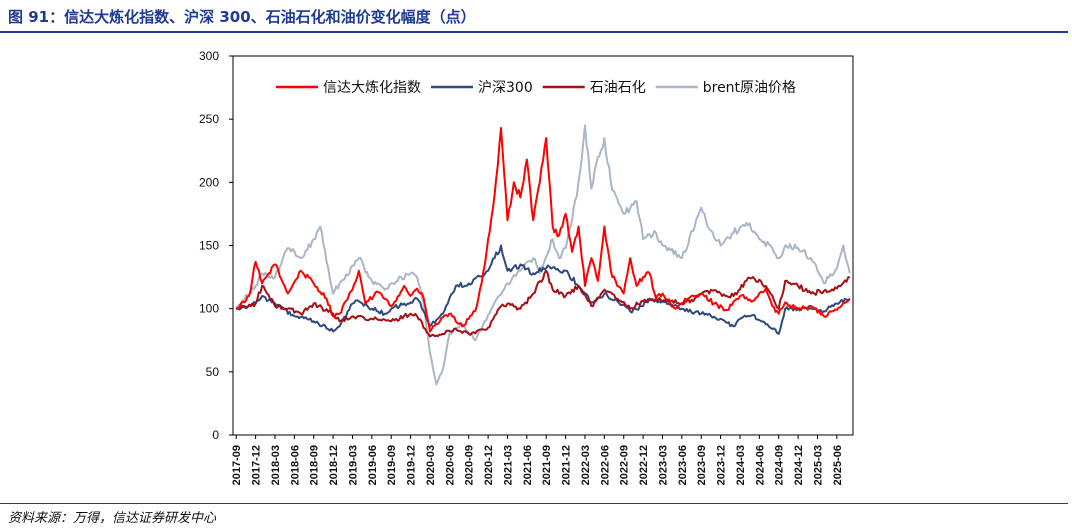  I want to click on y-axis: 0 50 100 150 200 250 300, so click(216, 245).